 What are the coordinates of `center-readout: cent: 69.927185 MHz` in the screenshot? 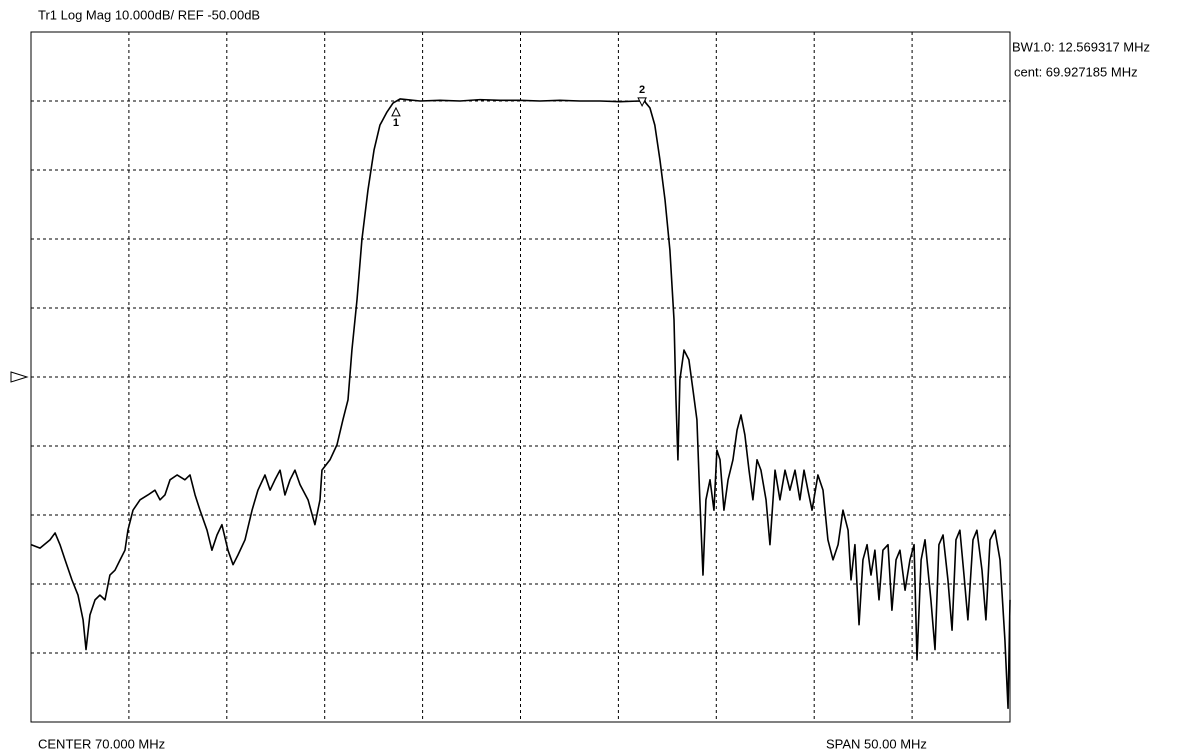 It's located at (1076, 71).